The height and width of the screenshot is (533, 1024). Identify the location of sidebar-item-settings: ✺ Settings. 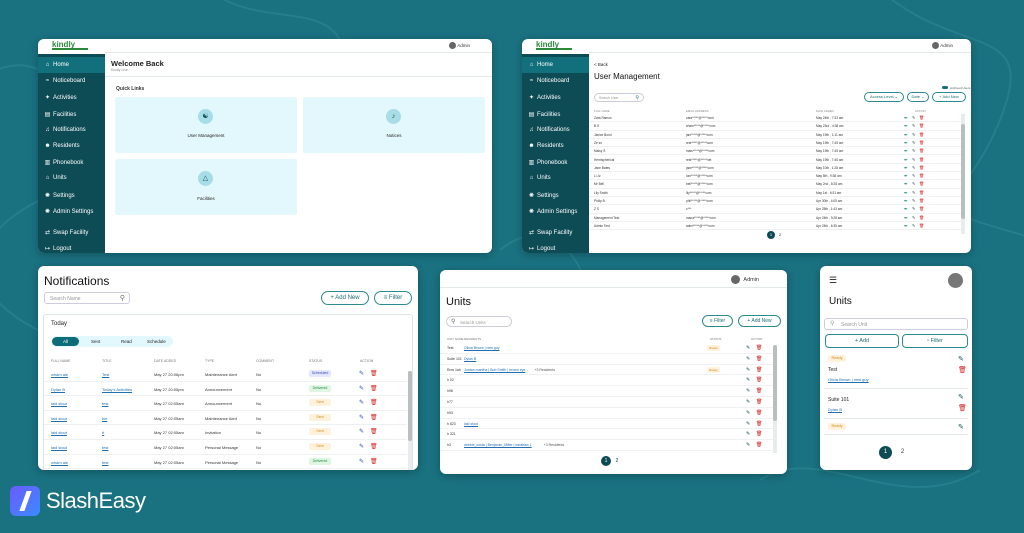
(71, 195).